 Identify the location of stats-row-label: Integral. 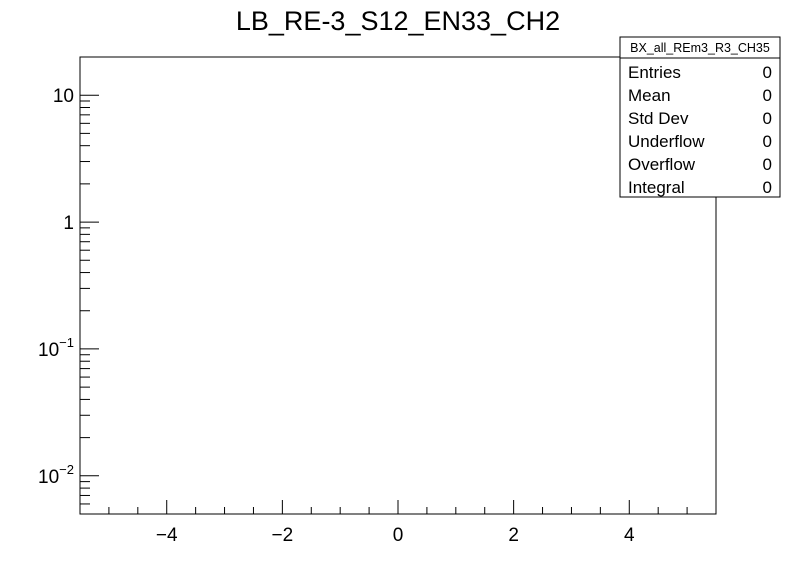
(656, 187).